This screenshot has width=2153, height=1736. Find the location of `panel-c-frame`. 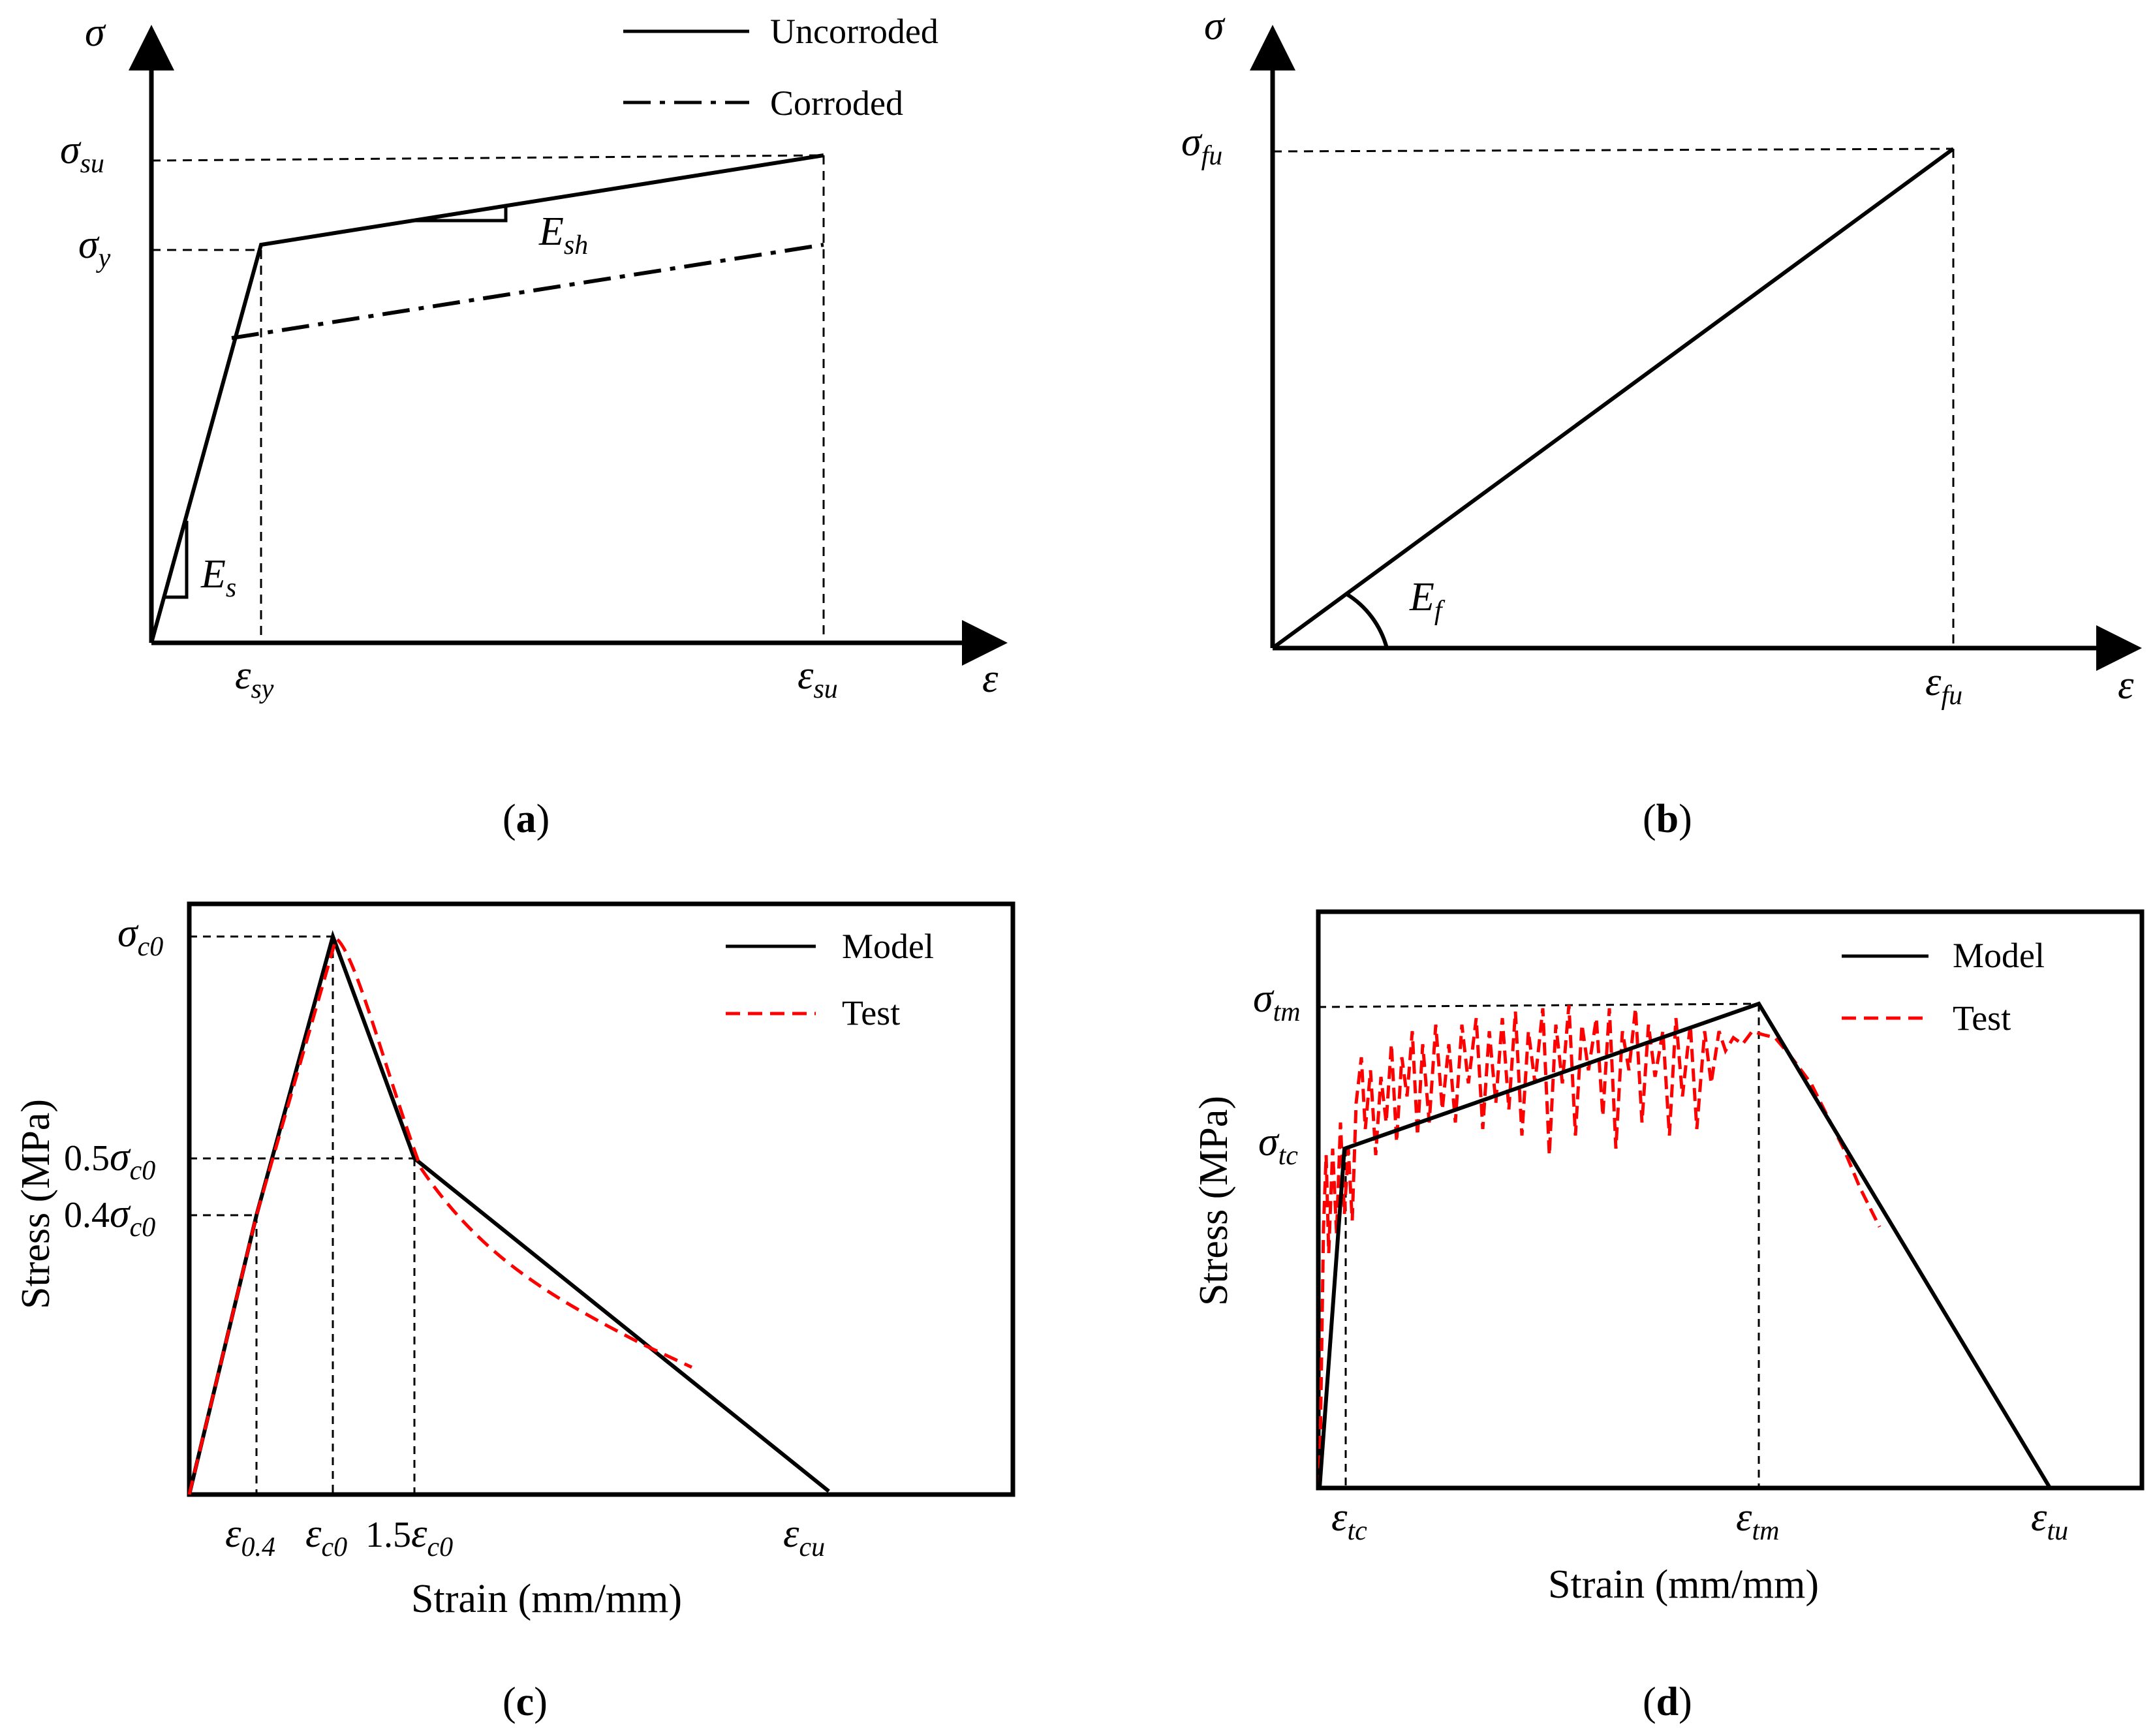

panel-c-frame is located at coordinates (601, 1199).